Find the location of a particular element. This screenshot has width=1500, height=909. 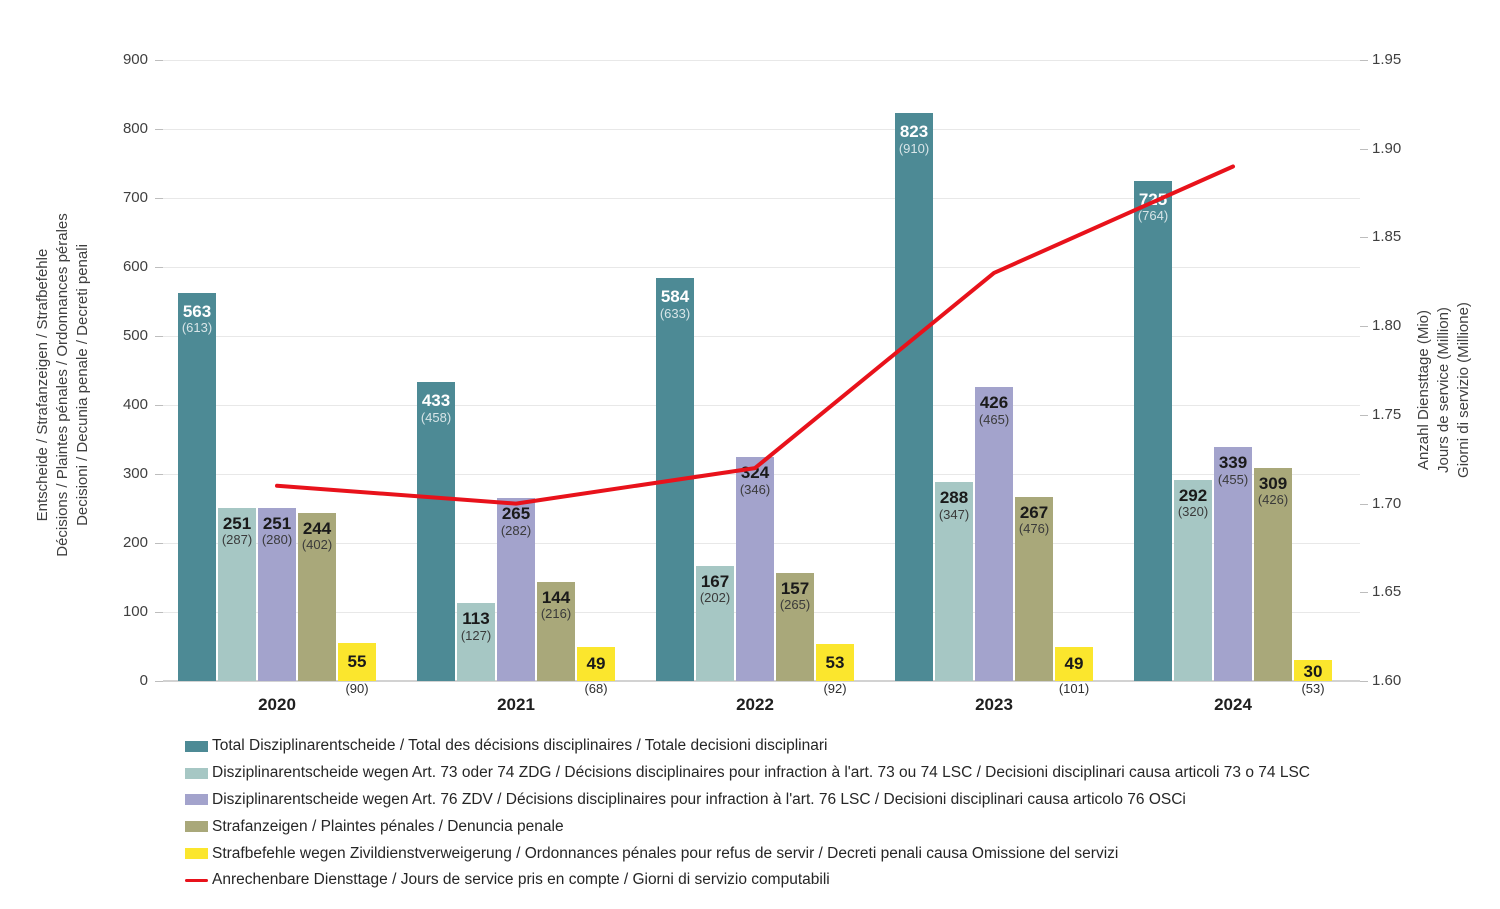

bar-value-label: 339 (455) is located at coordinates (1233, 470).